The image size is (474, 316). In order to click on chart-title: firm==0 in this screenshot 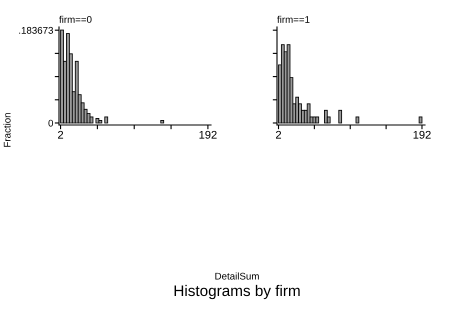, I will do `click(75, 19)`.